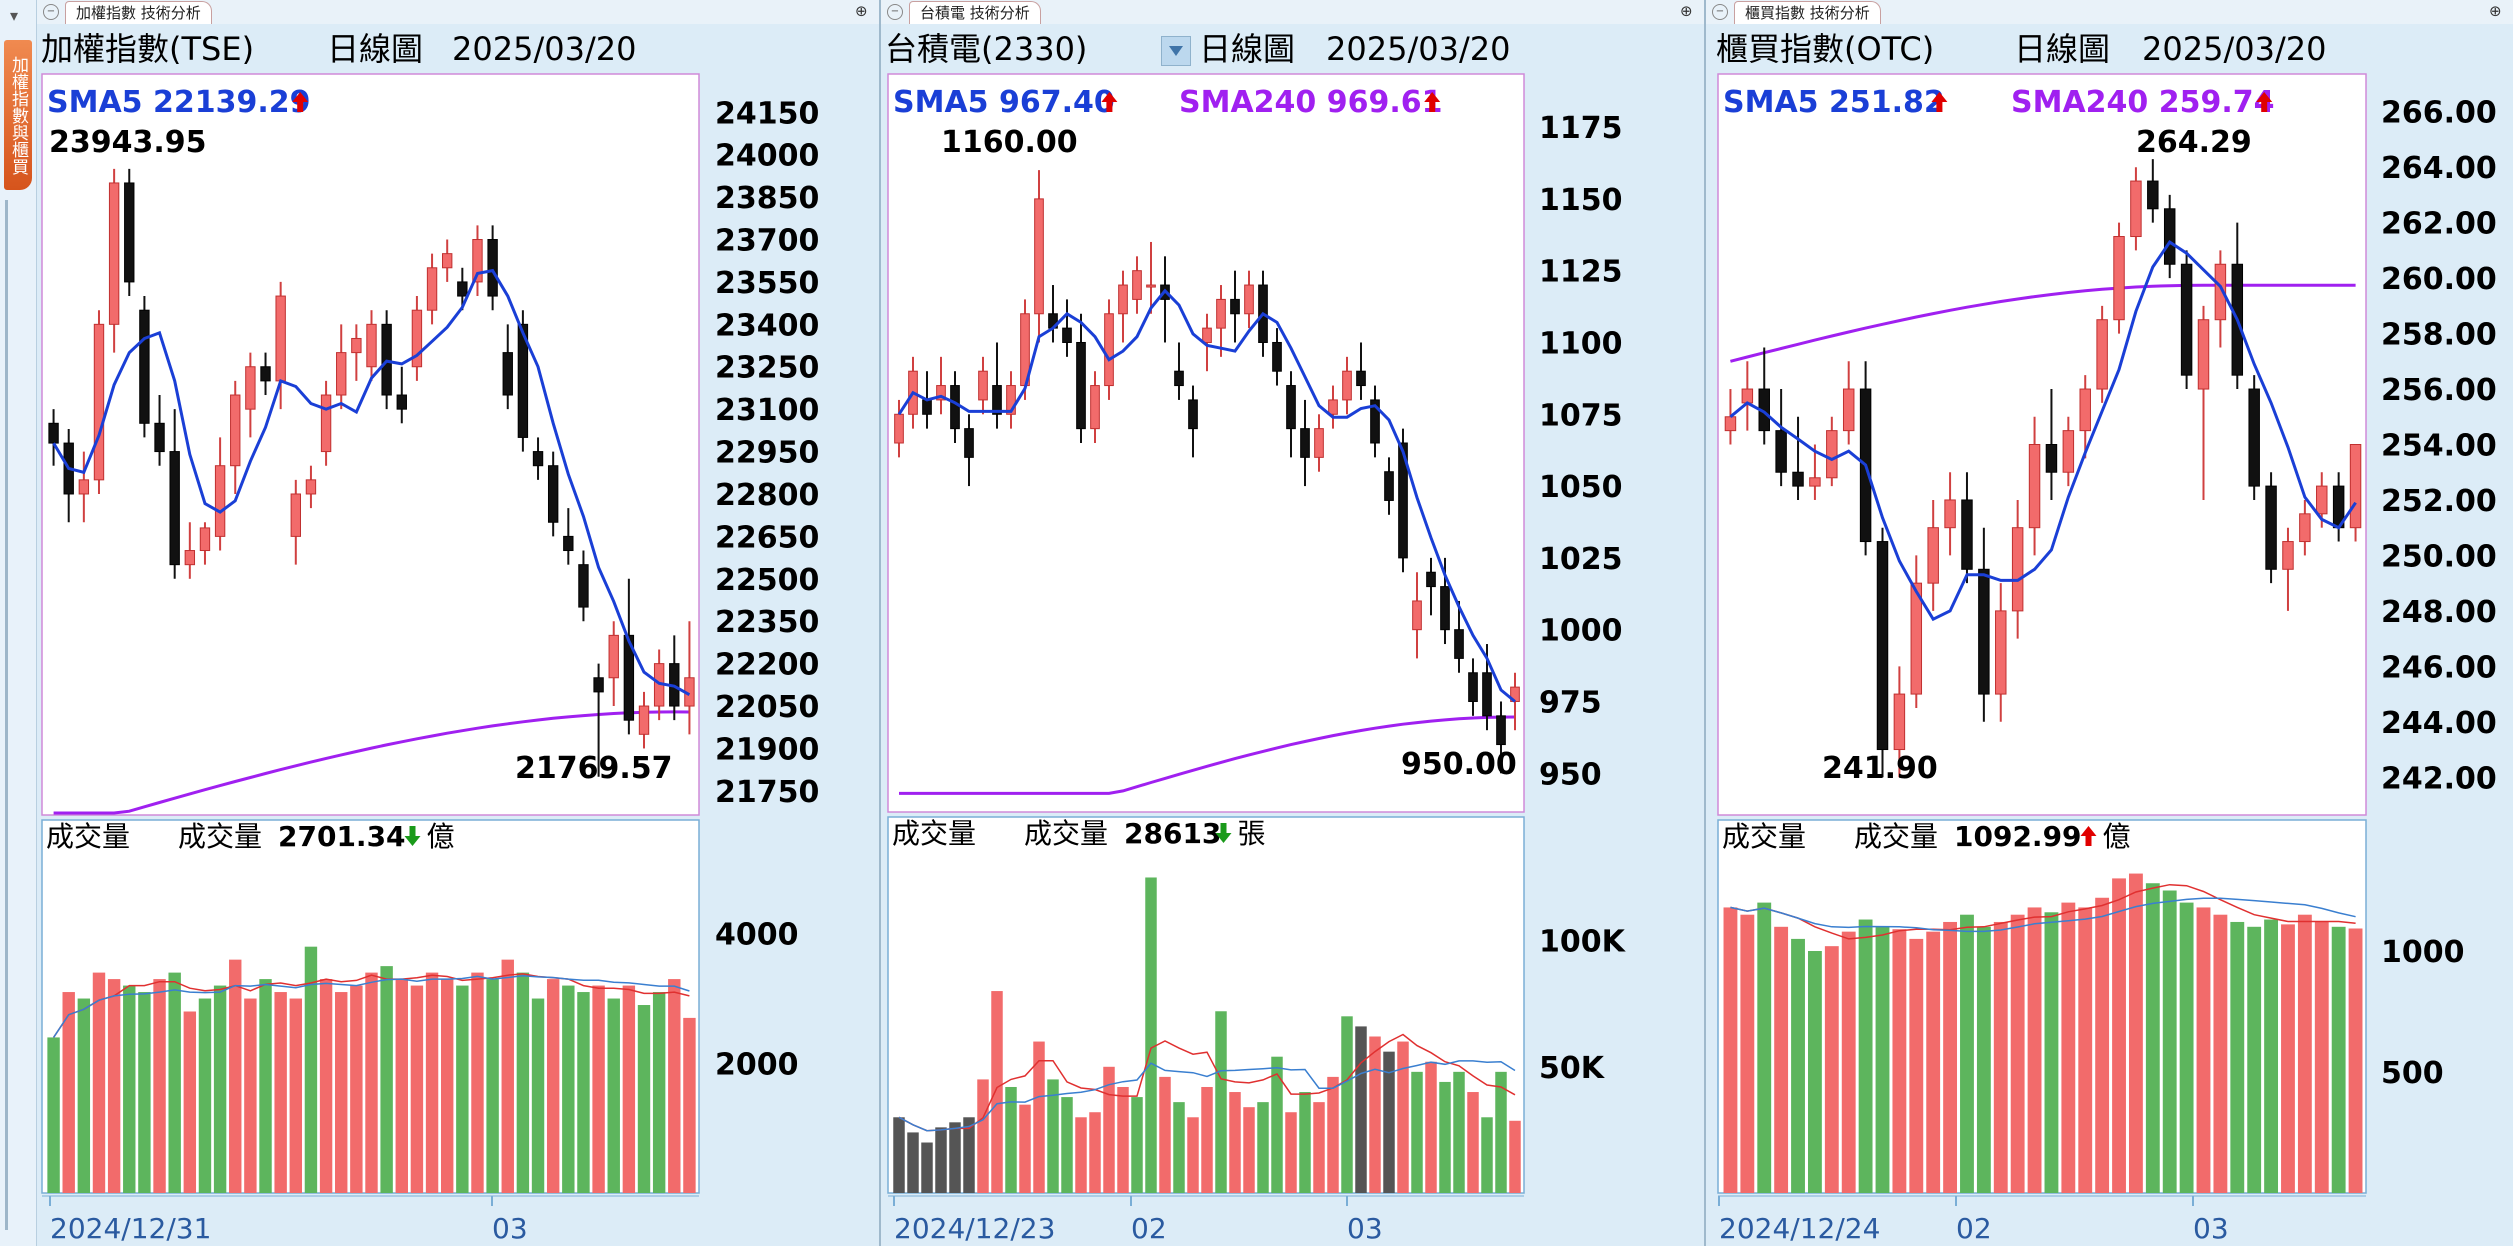 Image resolution: width=2513 pixels, height=1246 pixels. I want to click on price-tick-label: 262.00, so click(2439, 224).